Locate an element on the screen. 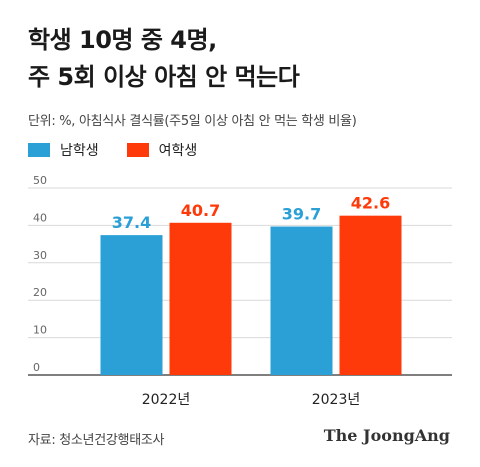  y-tick-label: 10 is located at coordinates (40, 330).